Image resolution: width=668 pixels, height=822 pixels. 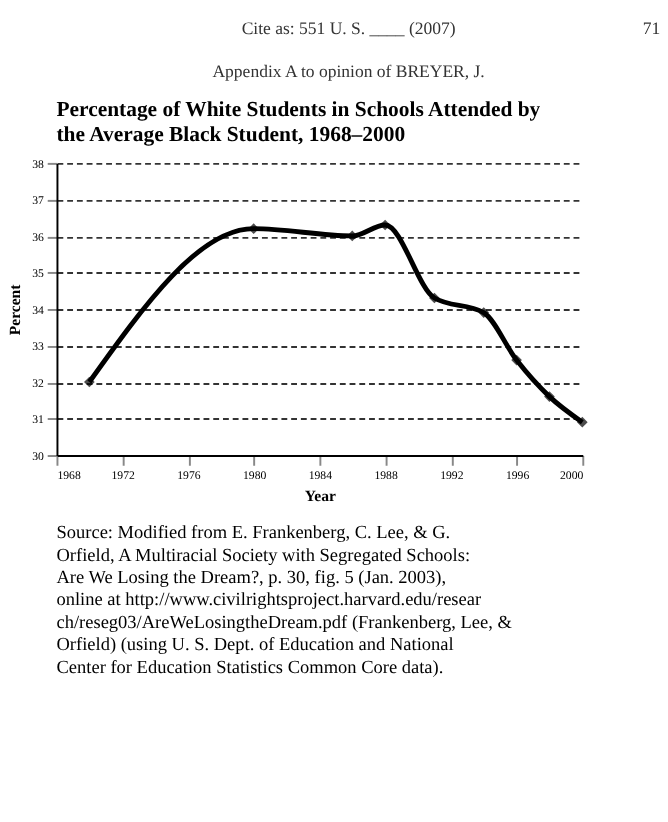 What do you see at coordinates (15, 309) in the screenshot?
I see `y-axis-title: Percent` at bounding box center [15, 309].